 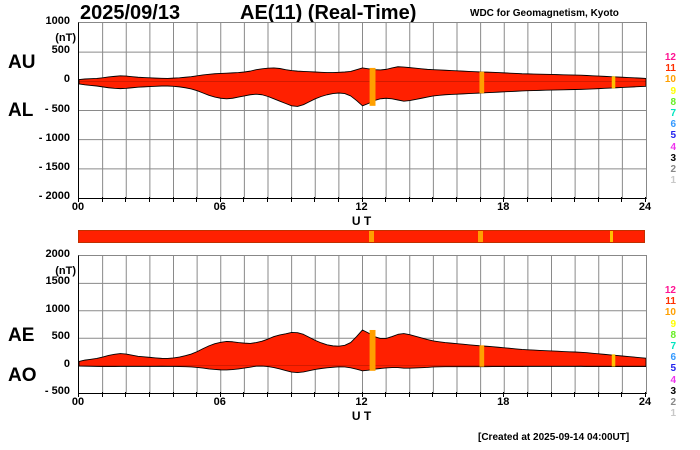 What do you see at coordinates (130, 13) in the screenshot?
I see `page-title-date: 2025/09/13` at bounding box center [130, 13].